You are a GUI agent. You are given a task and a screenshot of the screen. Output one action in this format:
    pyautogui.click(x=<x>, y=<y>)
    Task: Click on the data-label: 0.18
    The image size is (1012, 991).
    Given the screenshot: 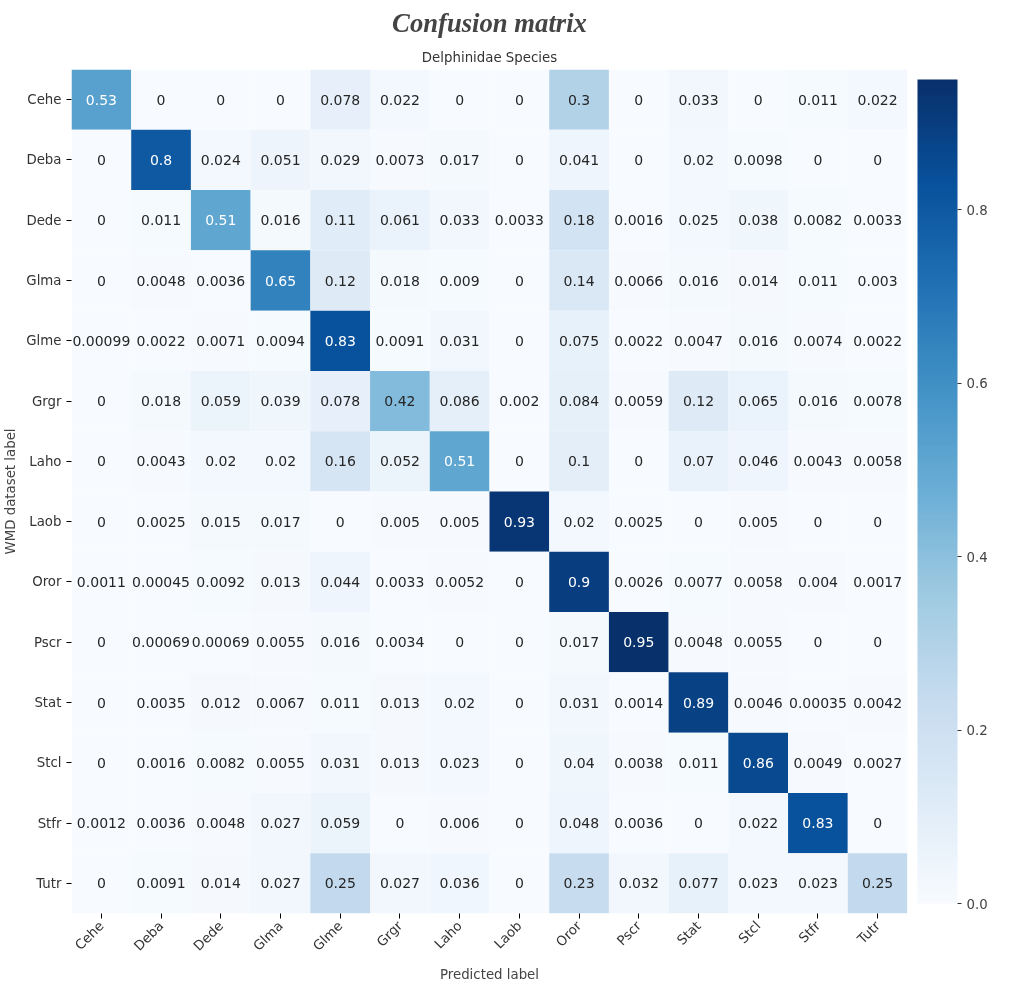 What is the action you would take?
    pyautogui.click(x=579, y=220)
    